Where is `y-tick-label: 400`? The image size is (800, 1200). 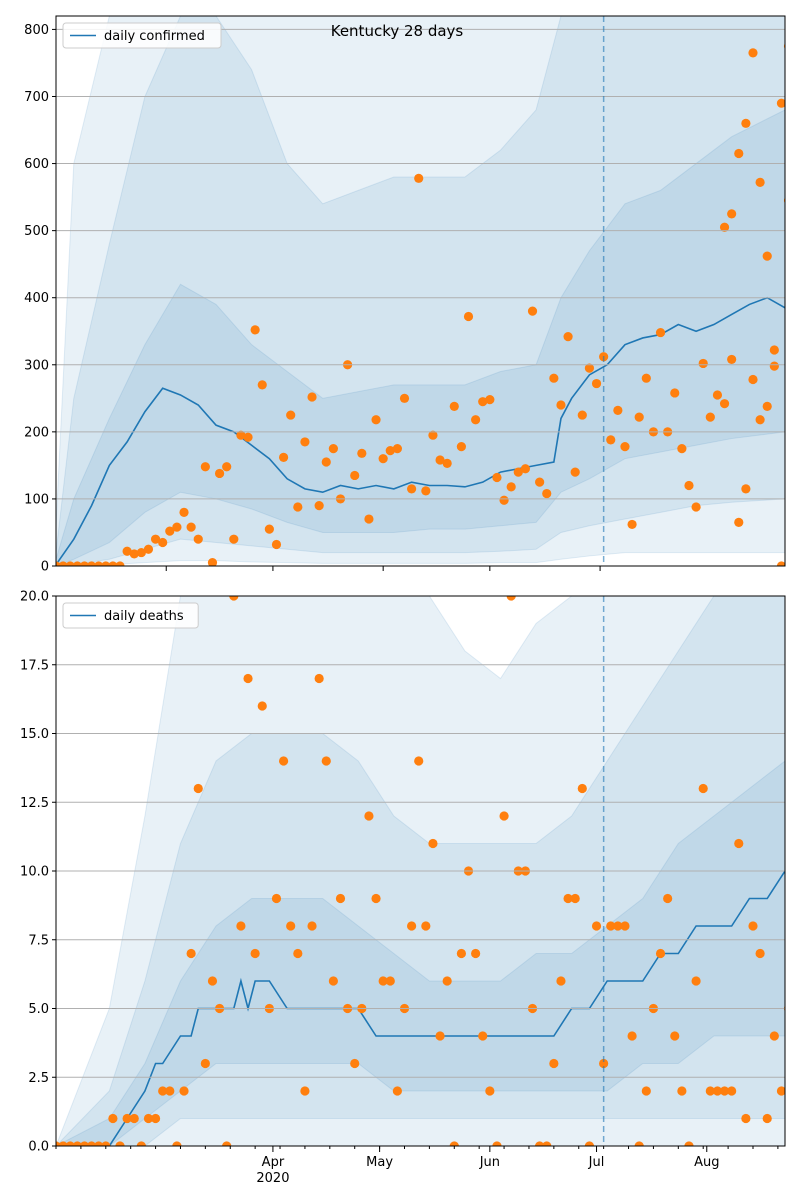
y-tick-label: 400 is located at coordinates (36, 298).